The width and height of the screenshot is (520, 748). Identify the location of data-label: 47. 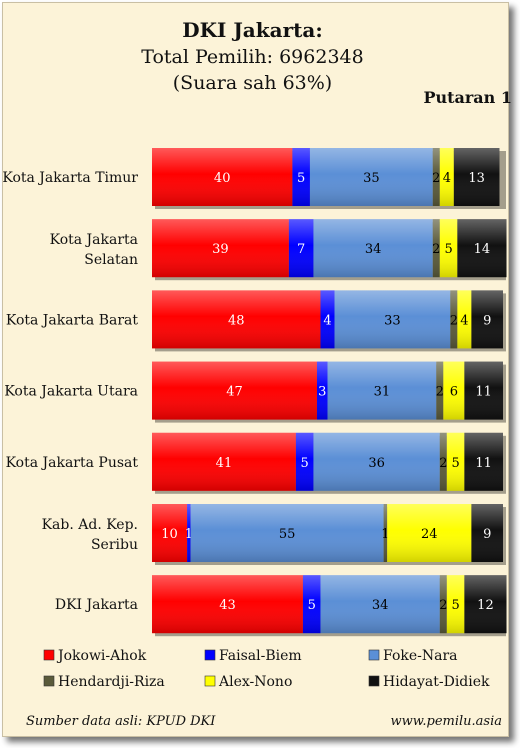
(234, 392).